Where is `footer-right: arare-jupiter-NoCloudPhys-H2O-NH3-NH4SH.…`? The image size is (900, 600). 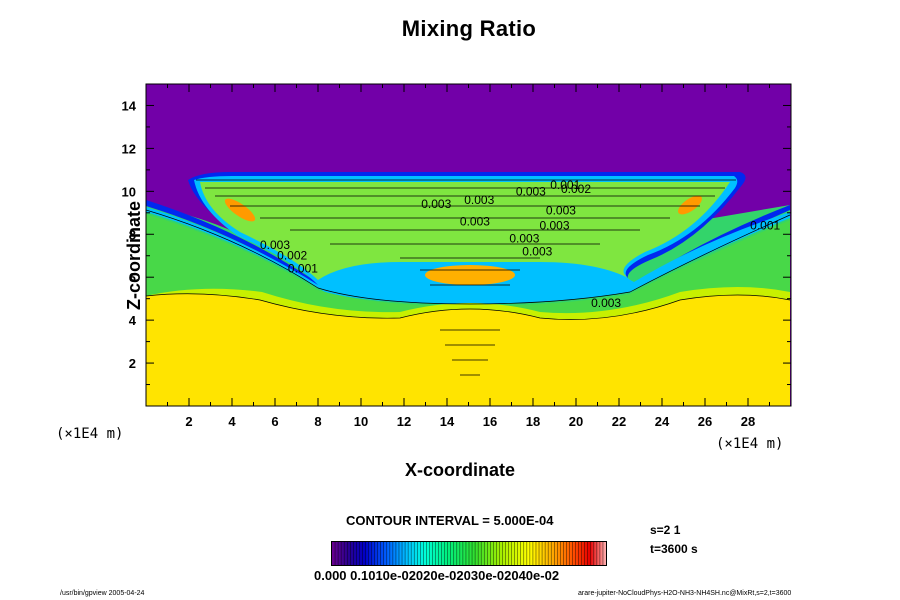
footer-right: arare-jupiter-NoCloudPhys-H2O-NH3-NH4SH.… is located at coordinates (685, 593).